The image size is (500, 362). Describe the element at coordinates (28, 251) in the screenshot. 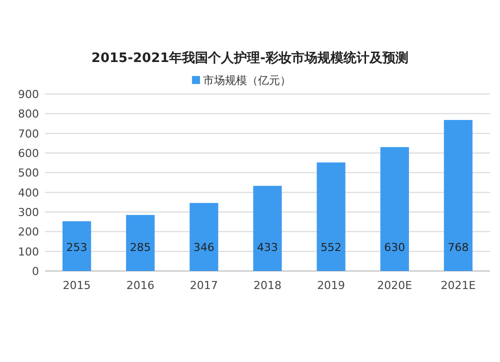

I see `y-tick-label: 100` at that location.